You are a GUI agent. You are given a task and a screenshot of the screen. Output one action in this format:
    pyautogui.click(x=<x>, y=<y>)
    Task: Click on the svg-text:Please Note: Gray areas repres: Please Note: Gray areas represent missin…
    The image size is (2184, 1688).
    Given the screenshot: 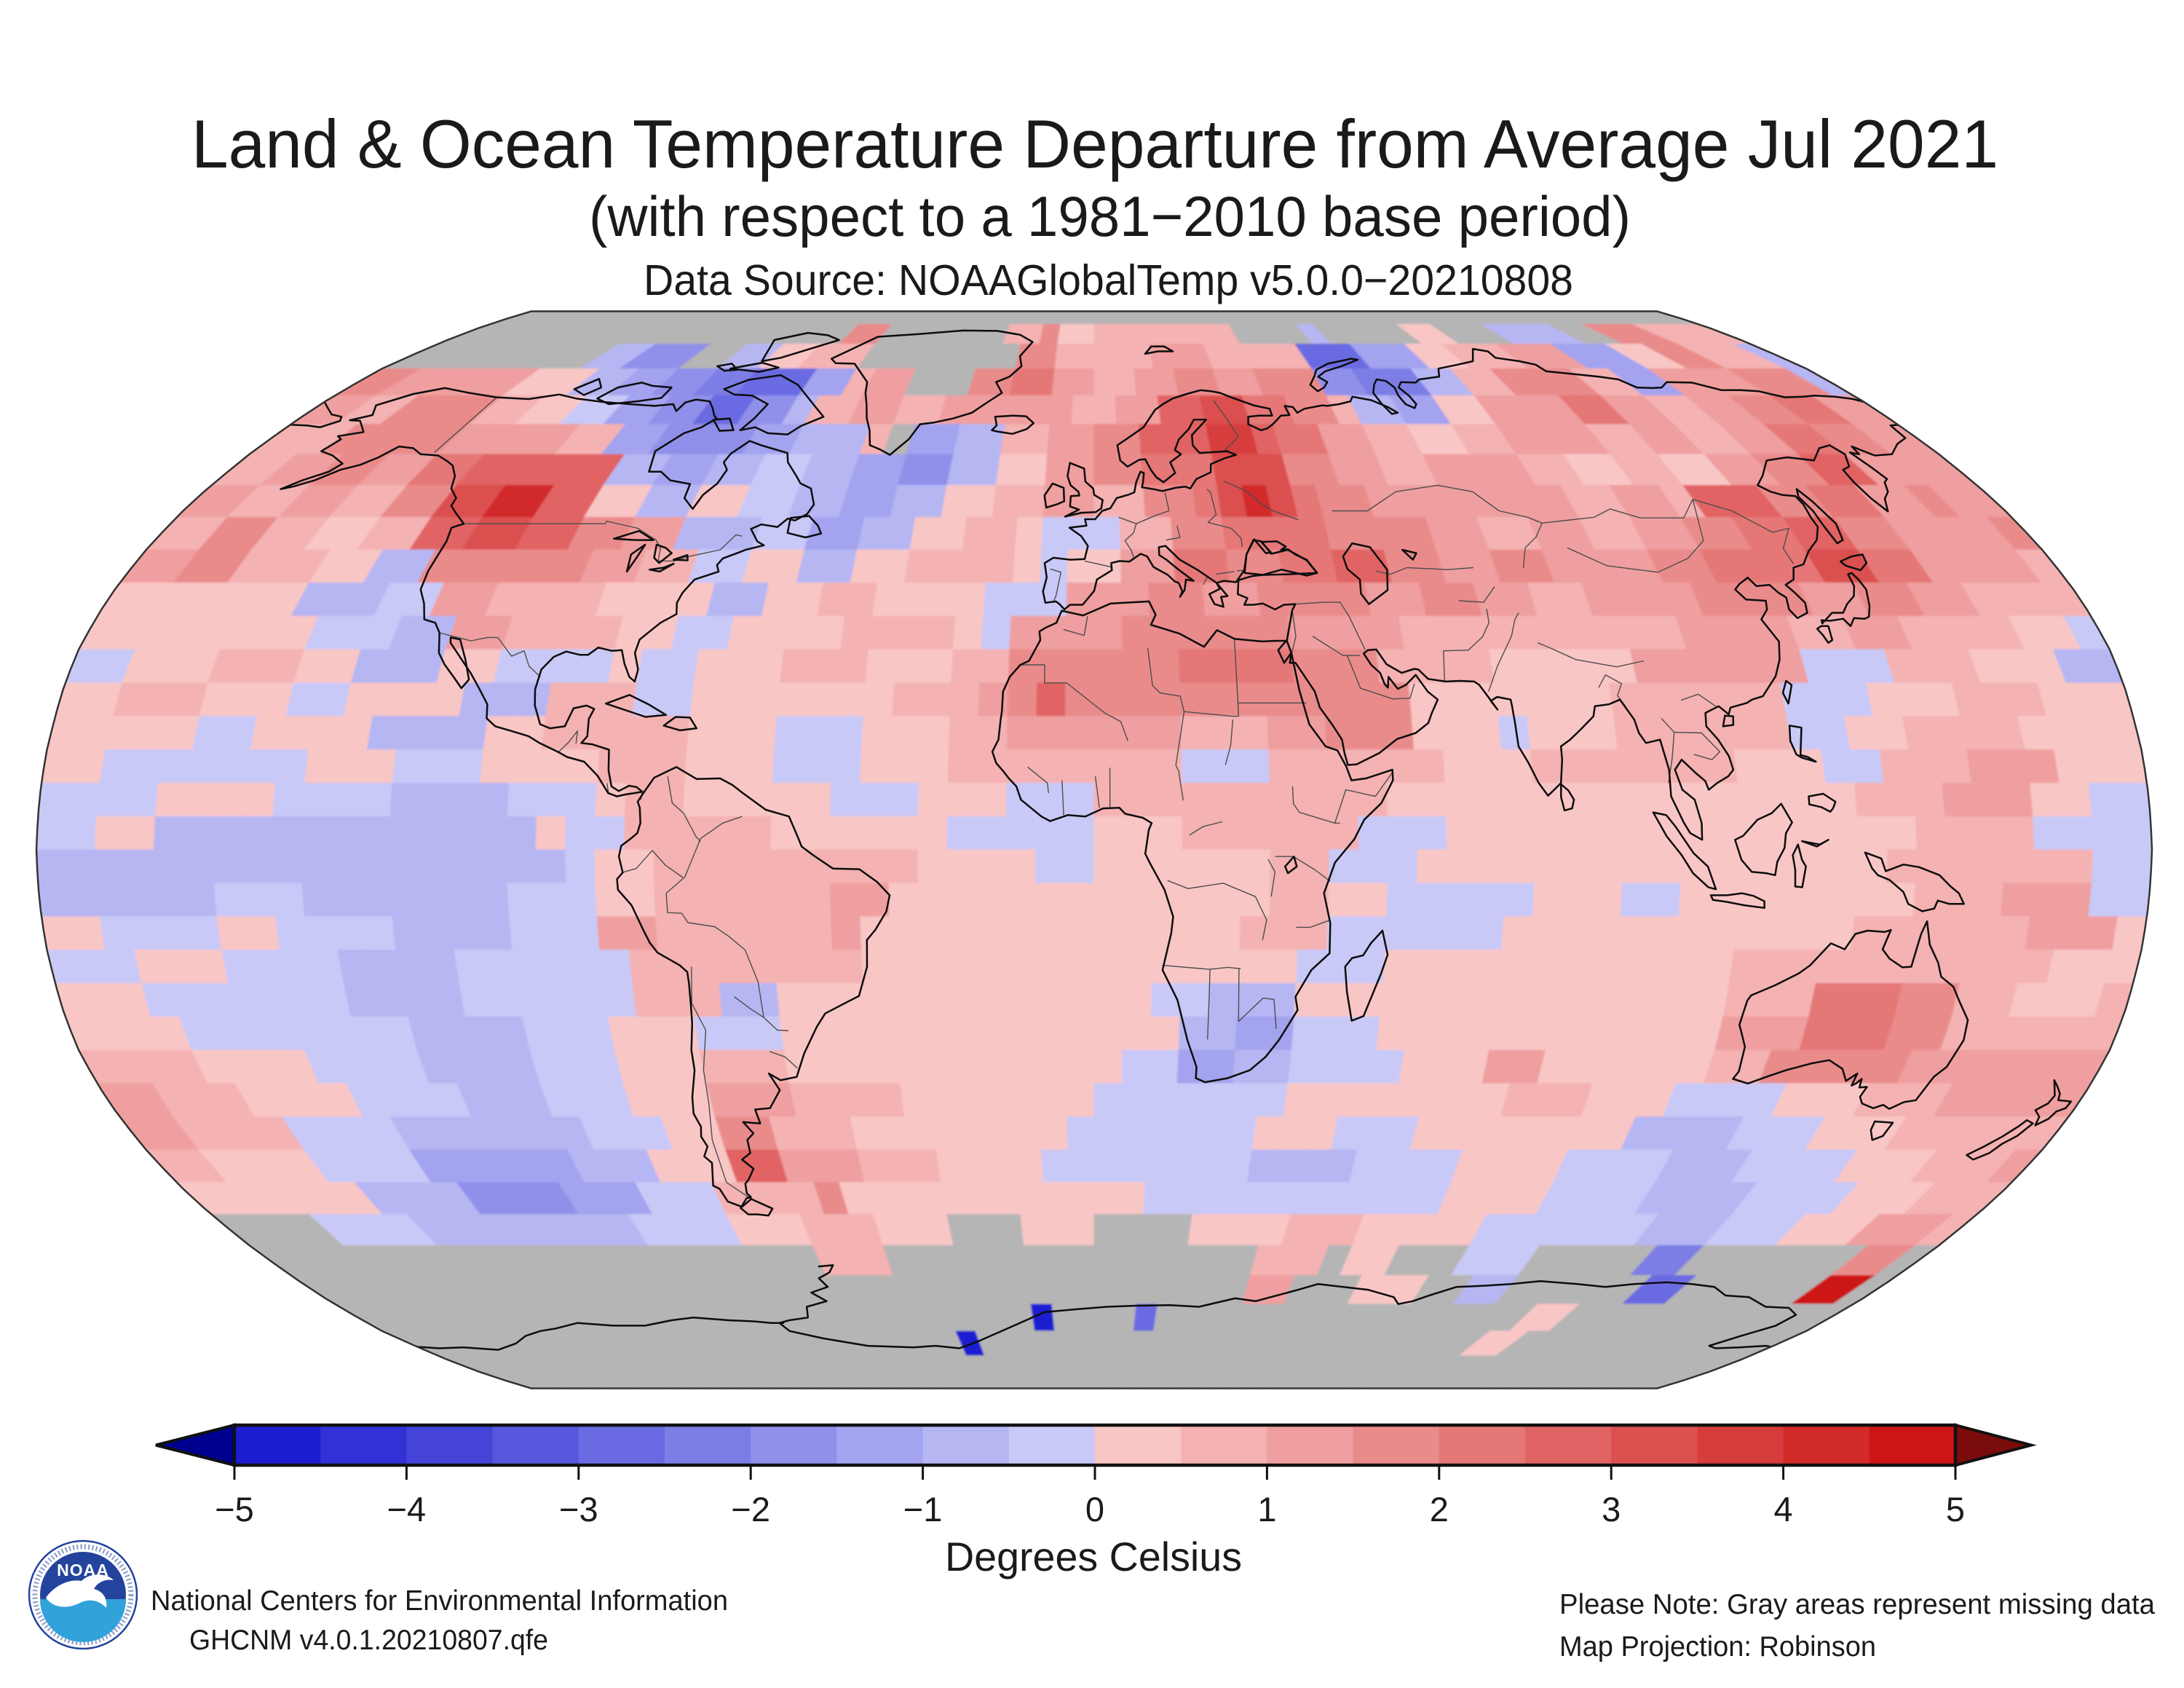 What is the action you would take?
    pyautogui.click(x=1857, y=1604)
    